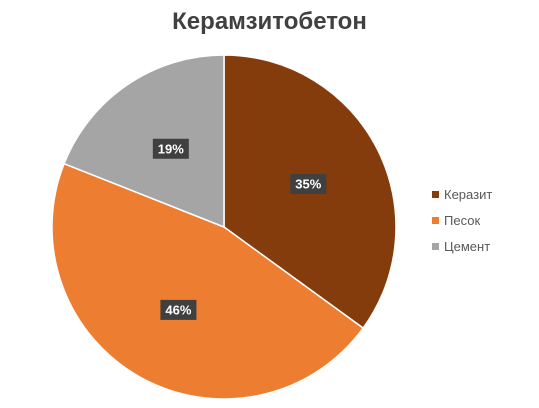  I want to click on legend-item: Цемент, so click(462, 246).